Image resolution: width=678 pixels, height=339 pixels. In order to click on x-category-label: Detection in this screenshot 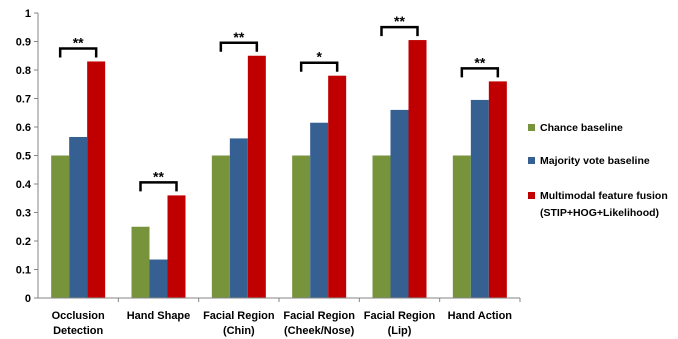, I will do `click(78, 331)`.